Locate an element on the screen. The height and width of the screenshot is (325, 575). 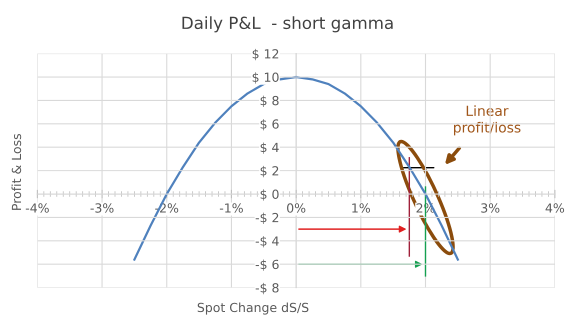
y-tick-label: -$ 8 is located at coordinates (267, 288).